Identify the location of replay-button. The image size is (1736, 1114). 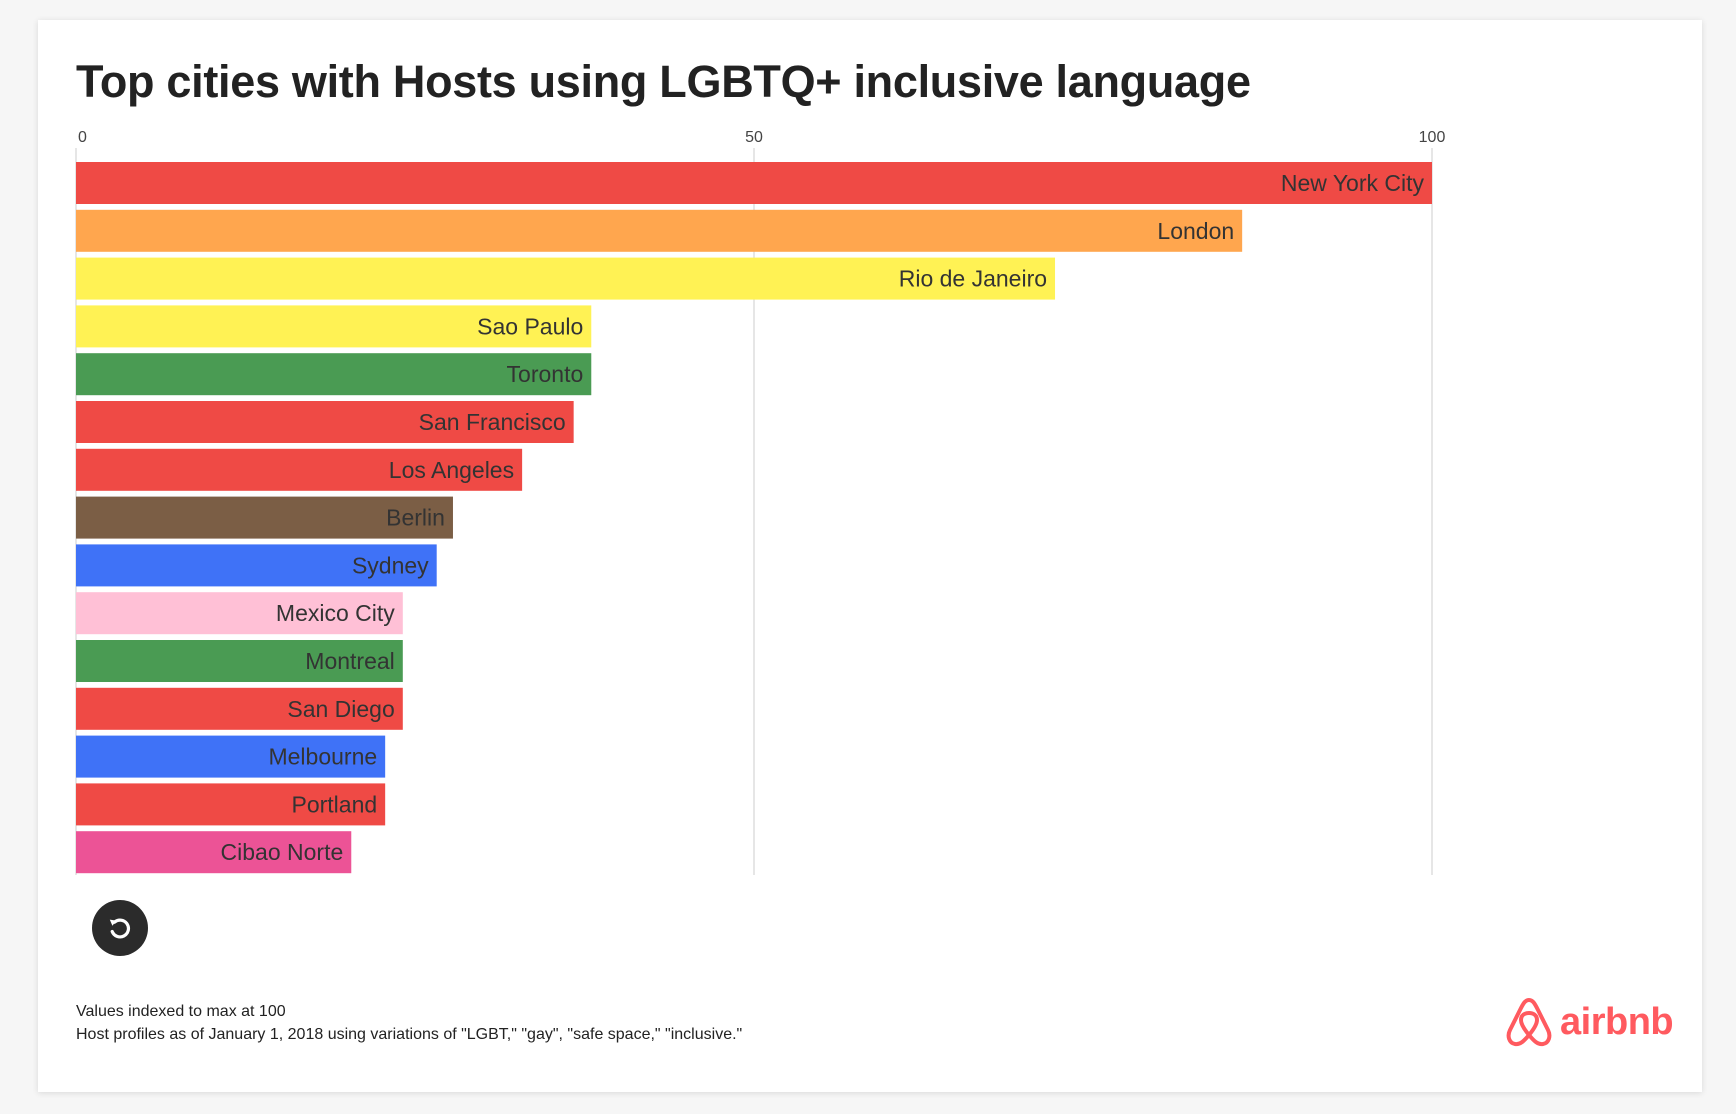
(120, 928).